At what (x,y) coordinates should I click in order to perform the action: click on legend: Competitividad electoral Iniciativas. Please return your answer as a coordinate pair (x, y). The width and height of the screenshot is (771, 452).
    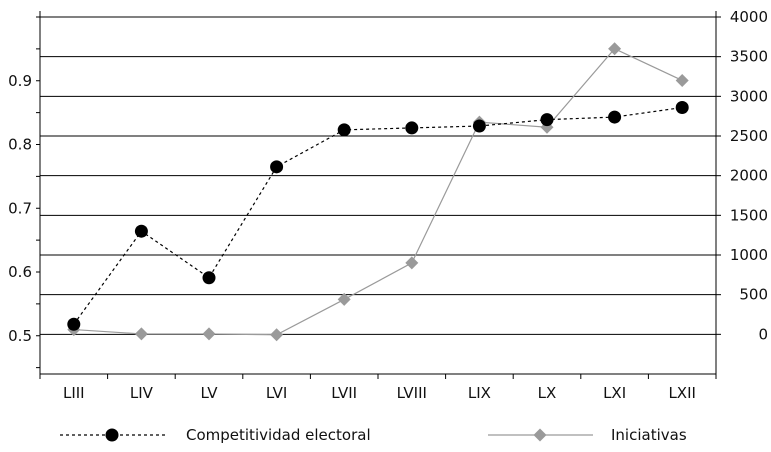
    Looking at the image, I should click on (373, 435).